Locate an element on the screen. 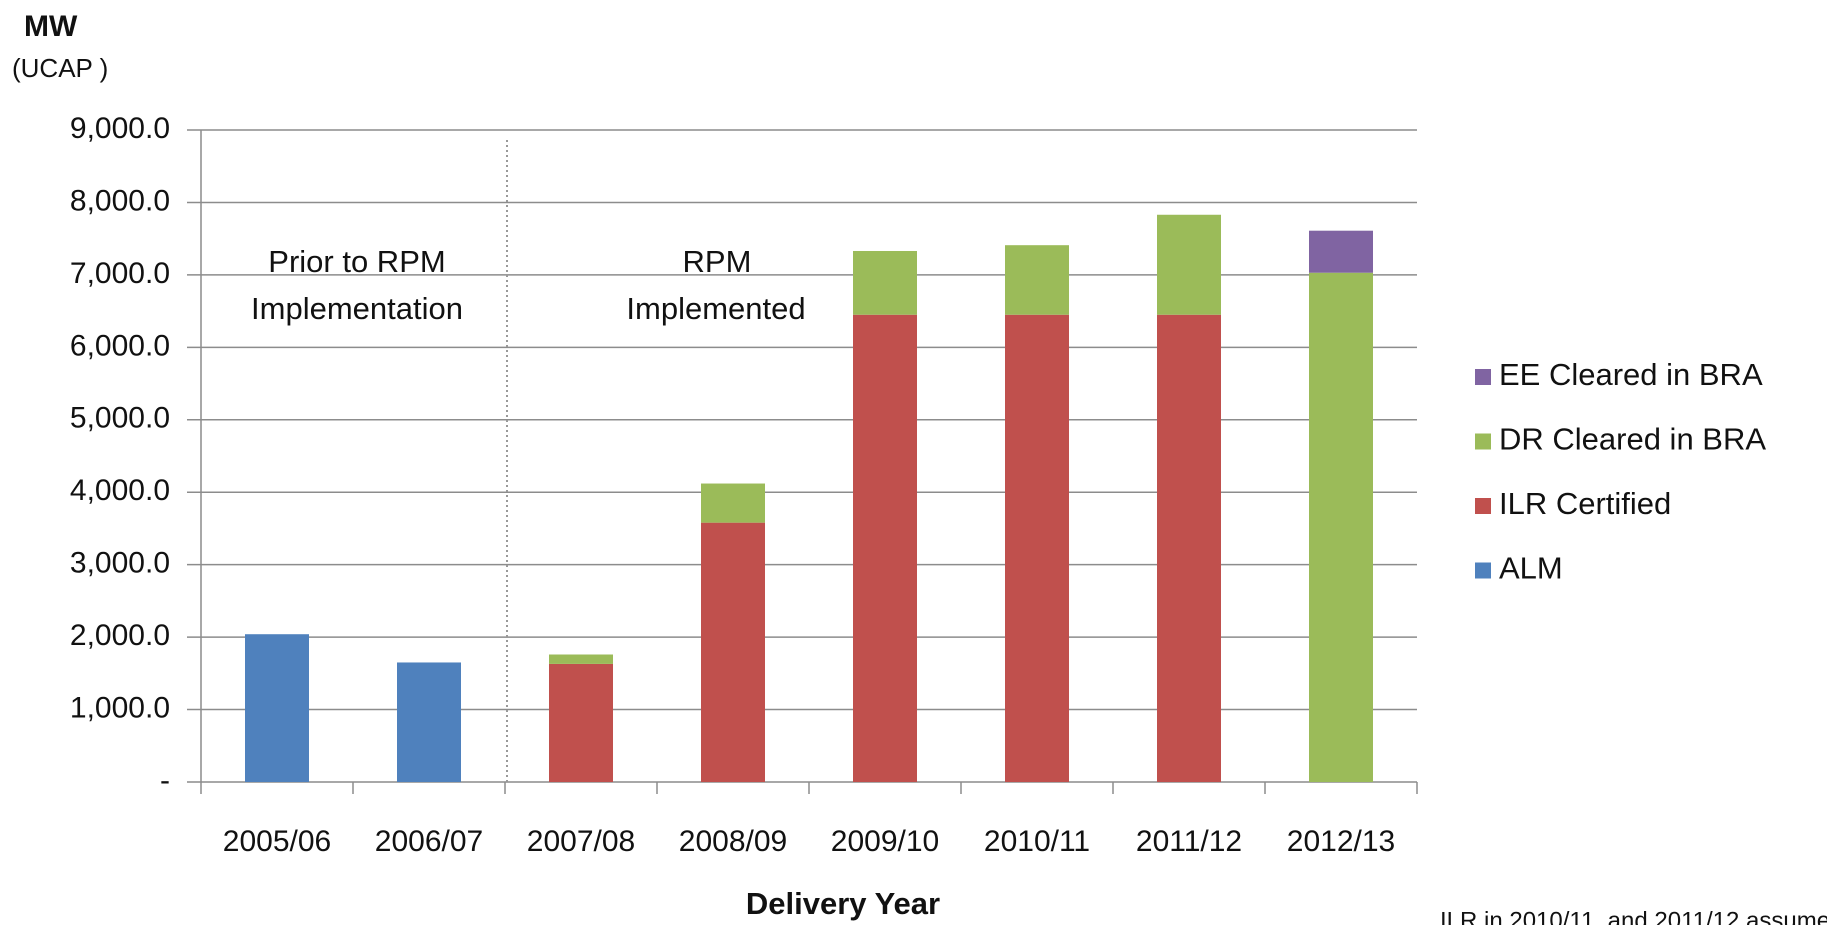  y-axis-title: MW is located at coordinates (51, 26).